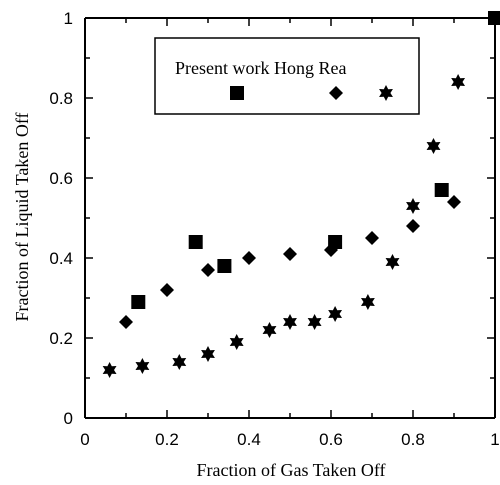  Describe the element at coordinates (61, 338) in the screenshot. I see `y-tick-label: 0.2` at that location.